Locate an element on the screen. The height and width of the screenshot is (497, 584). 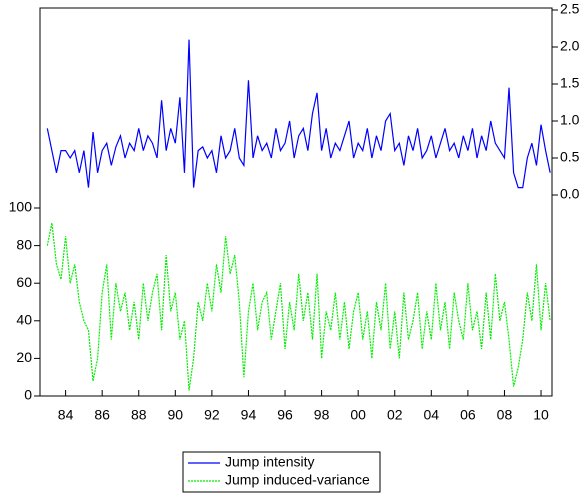
legend-label: Jump induced-variance is located at coordinates (297, 480).